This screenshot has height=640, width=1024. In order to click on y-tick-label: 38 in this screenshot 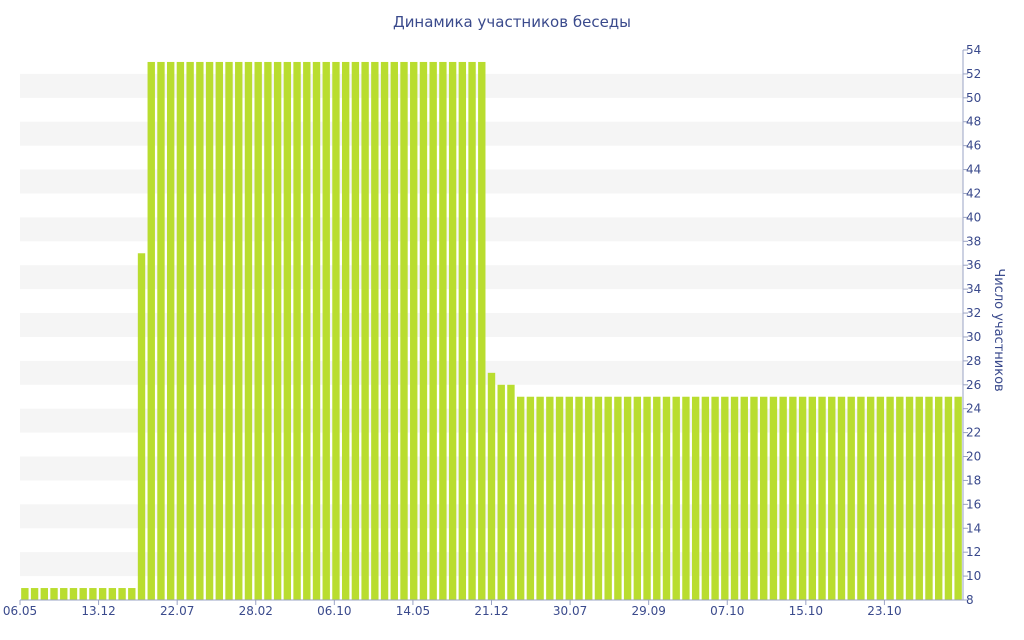, I will do `click(973, 241)`.